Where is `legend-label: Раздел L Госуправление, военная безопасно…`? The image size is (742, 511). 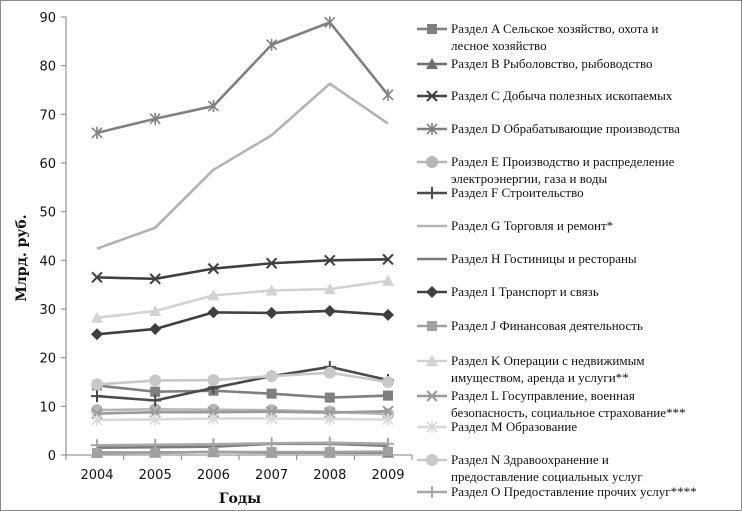 legend-label: Раздел L Госуправление, военная безопасно… is located at coordinates (568, 404).